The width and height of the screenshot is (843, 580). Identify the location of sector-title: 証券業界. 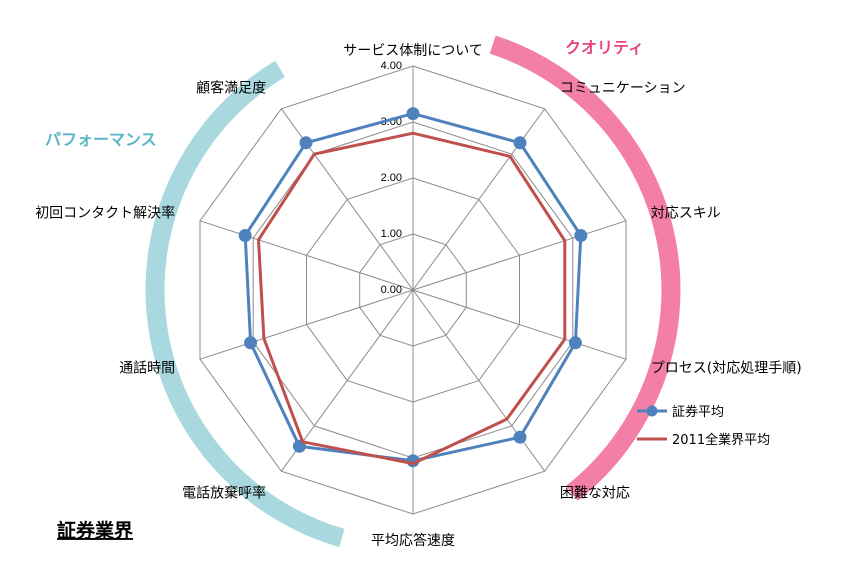
(95, 530).